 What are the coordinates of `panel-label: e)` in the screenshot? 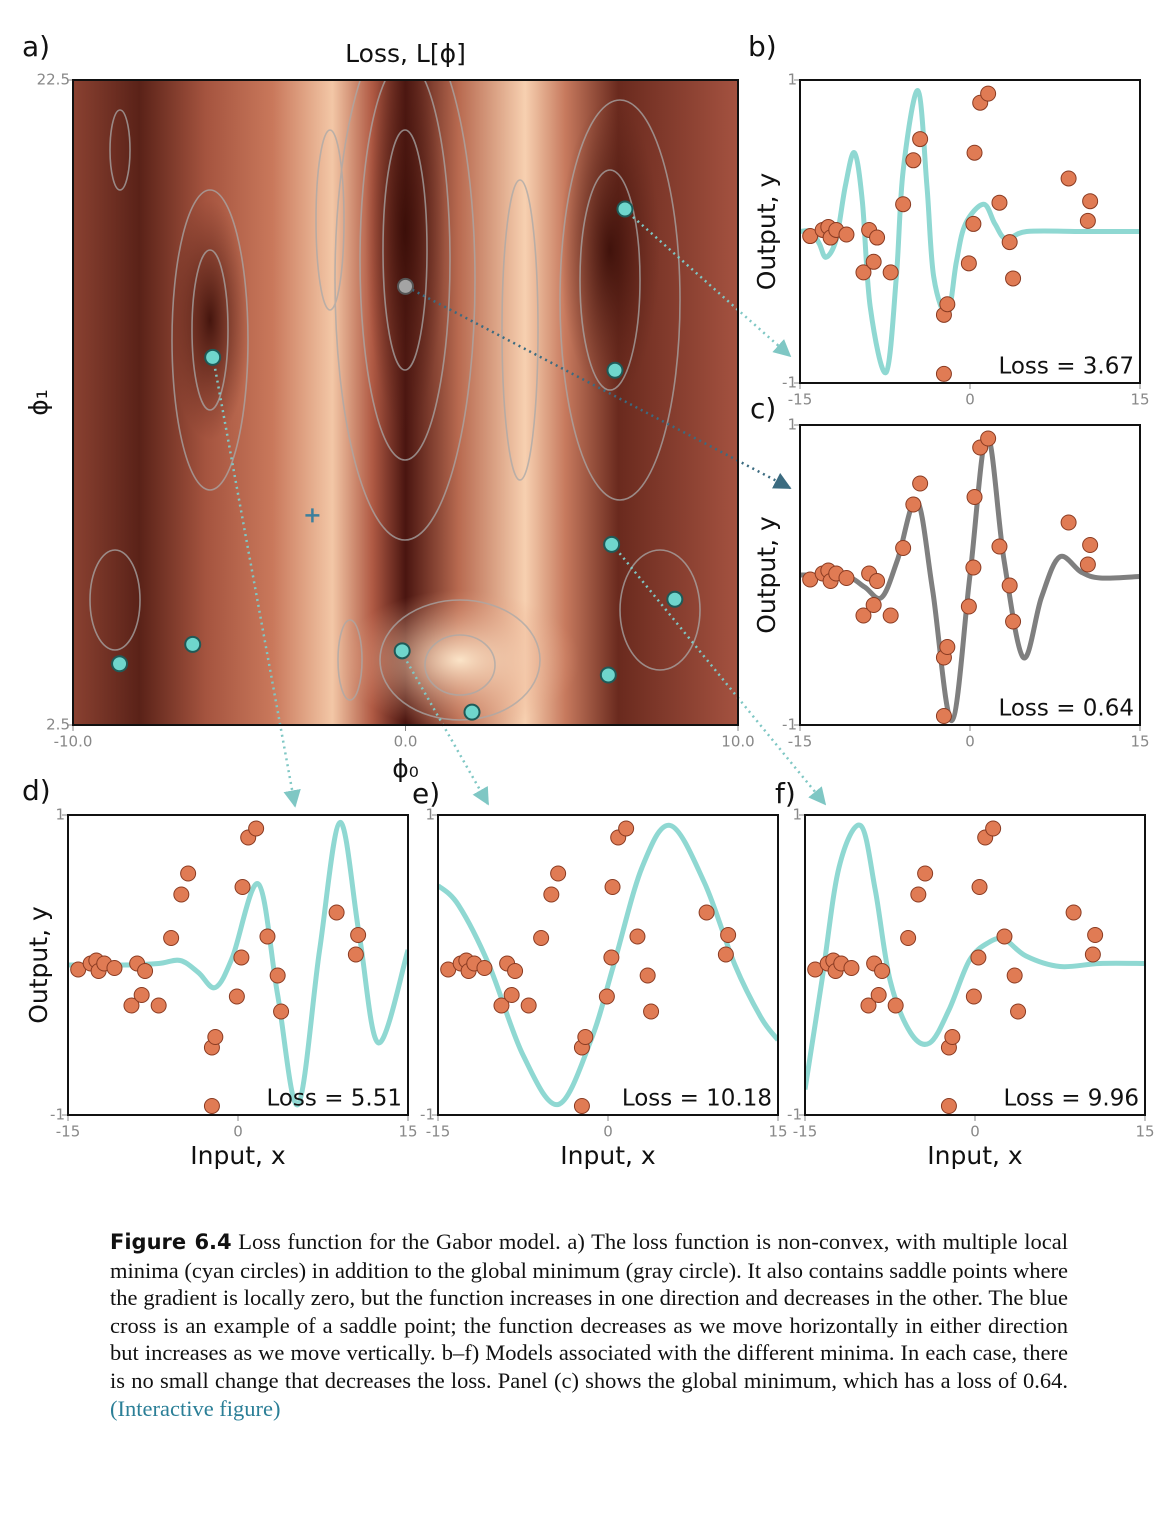 It's located at (426, 793).